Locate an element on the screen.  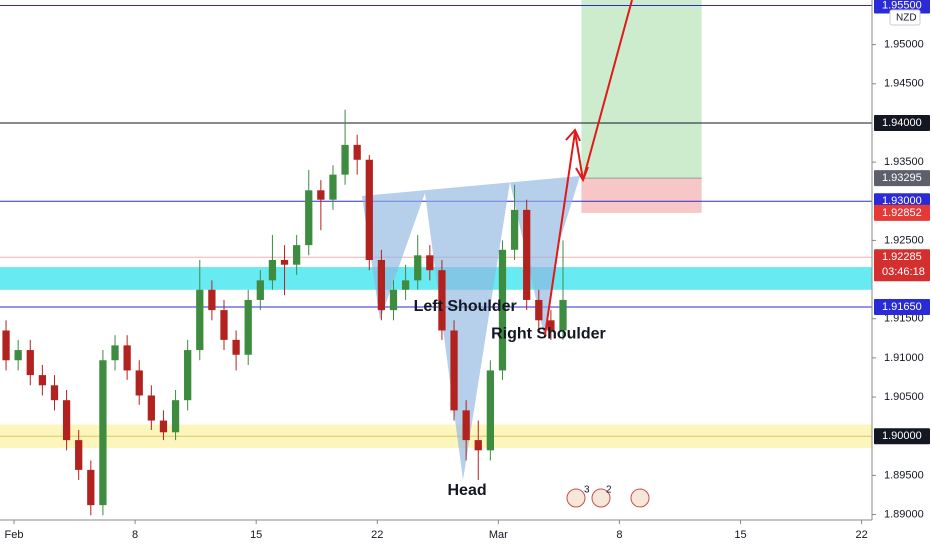
price-label: 1.92852 is located at coordinates (902, 213).